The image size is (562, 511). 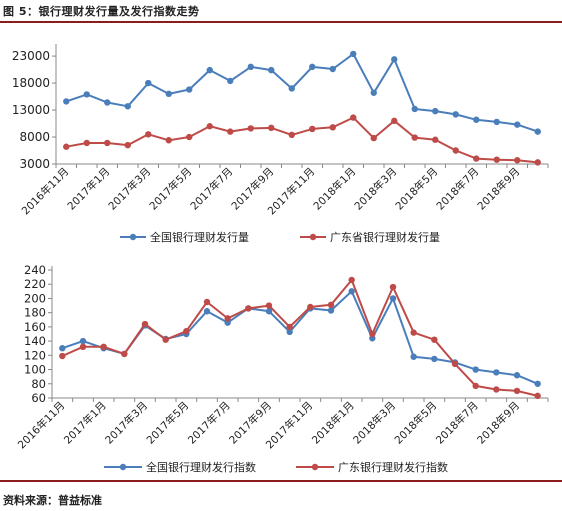 What do you see at coordinates (35, 355) in the screenshot?
I see `y-tick-label: 120` at bounding box center [35, 355].